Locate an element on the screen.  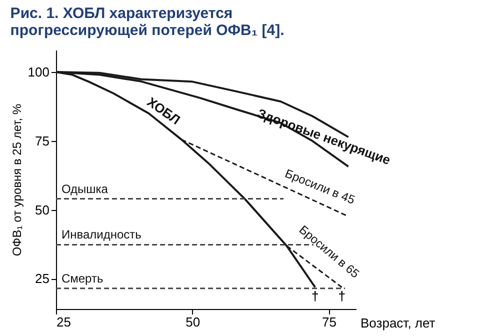
chart-title: Рис. 1. ХОБЛ характеризуется прогрессирующей потерей ОФВ₁ [4]. is located at coordinates (147, 22).